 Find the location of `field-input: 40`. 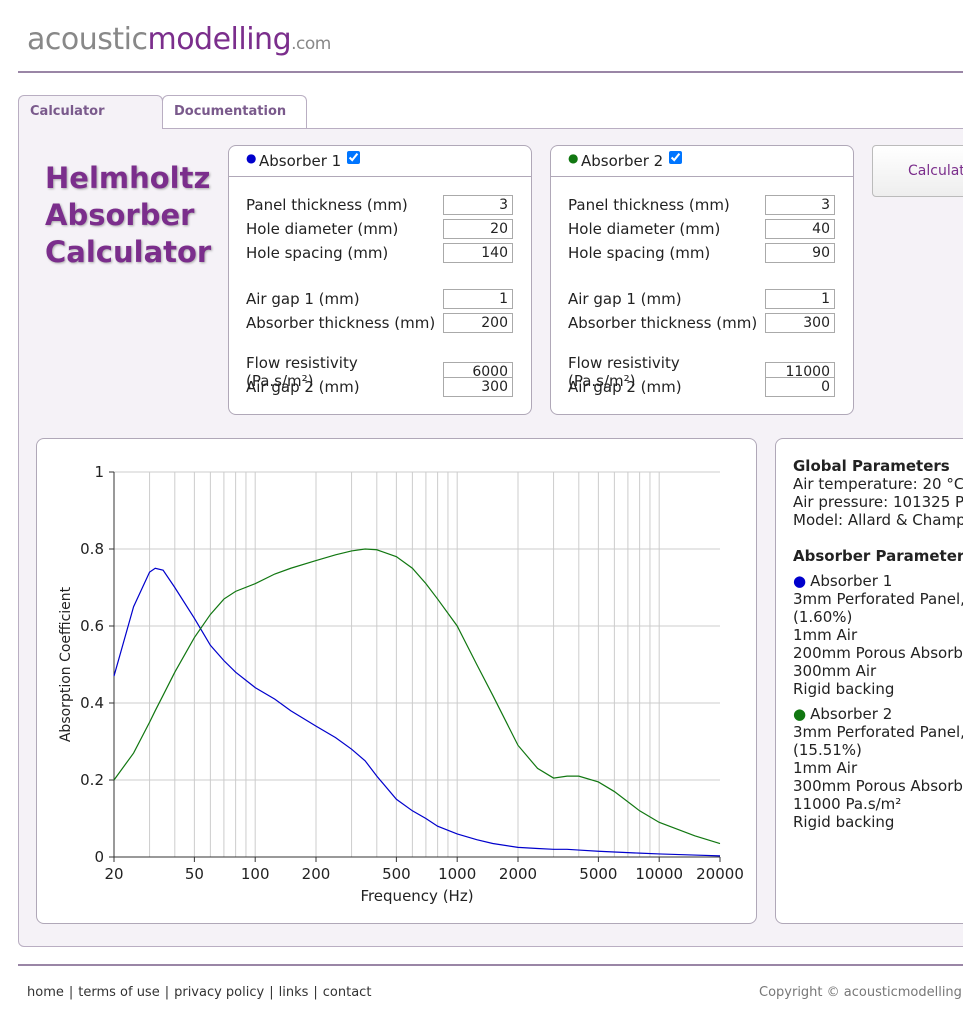

field-input: 40 is located at coordinates (800, 229).